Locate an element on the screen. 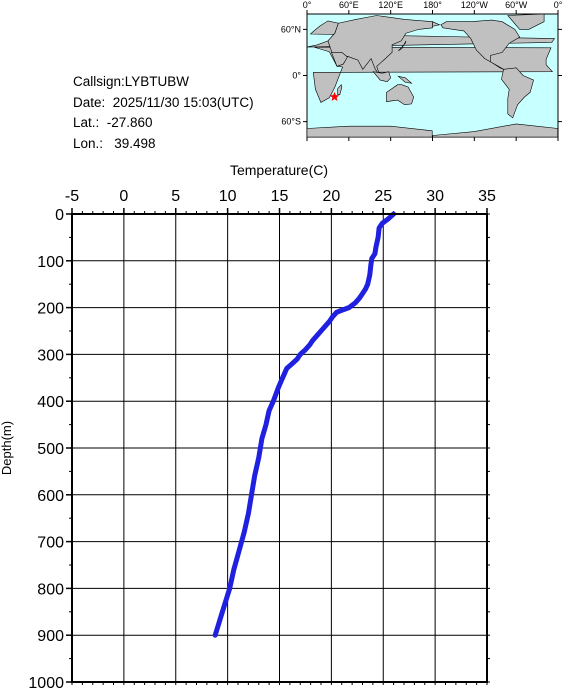  y-tick-label: 100 is located at coordinates (50, 262).